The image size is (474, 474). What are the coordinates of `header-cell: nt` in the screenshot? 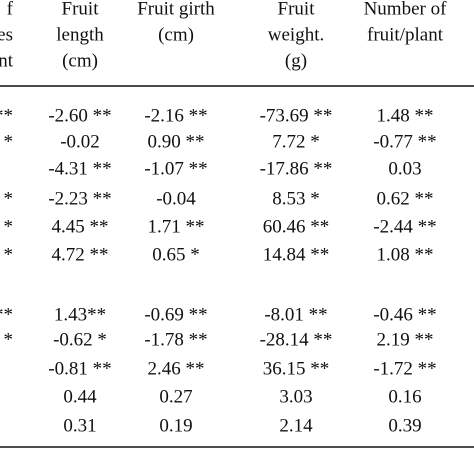 It's located at (7, 60).